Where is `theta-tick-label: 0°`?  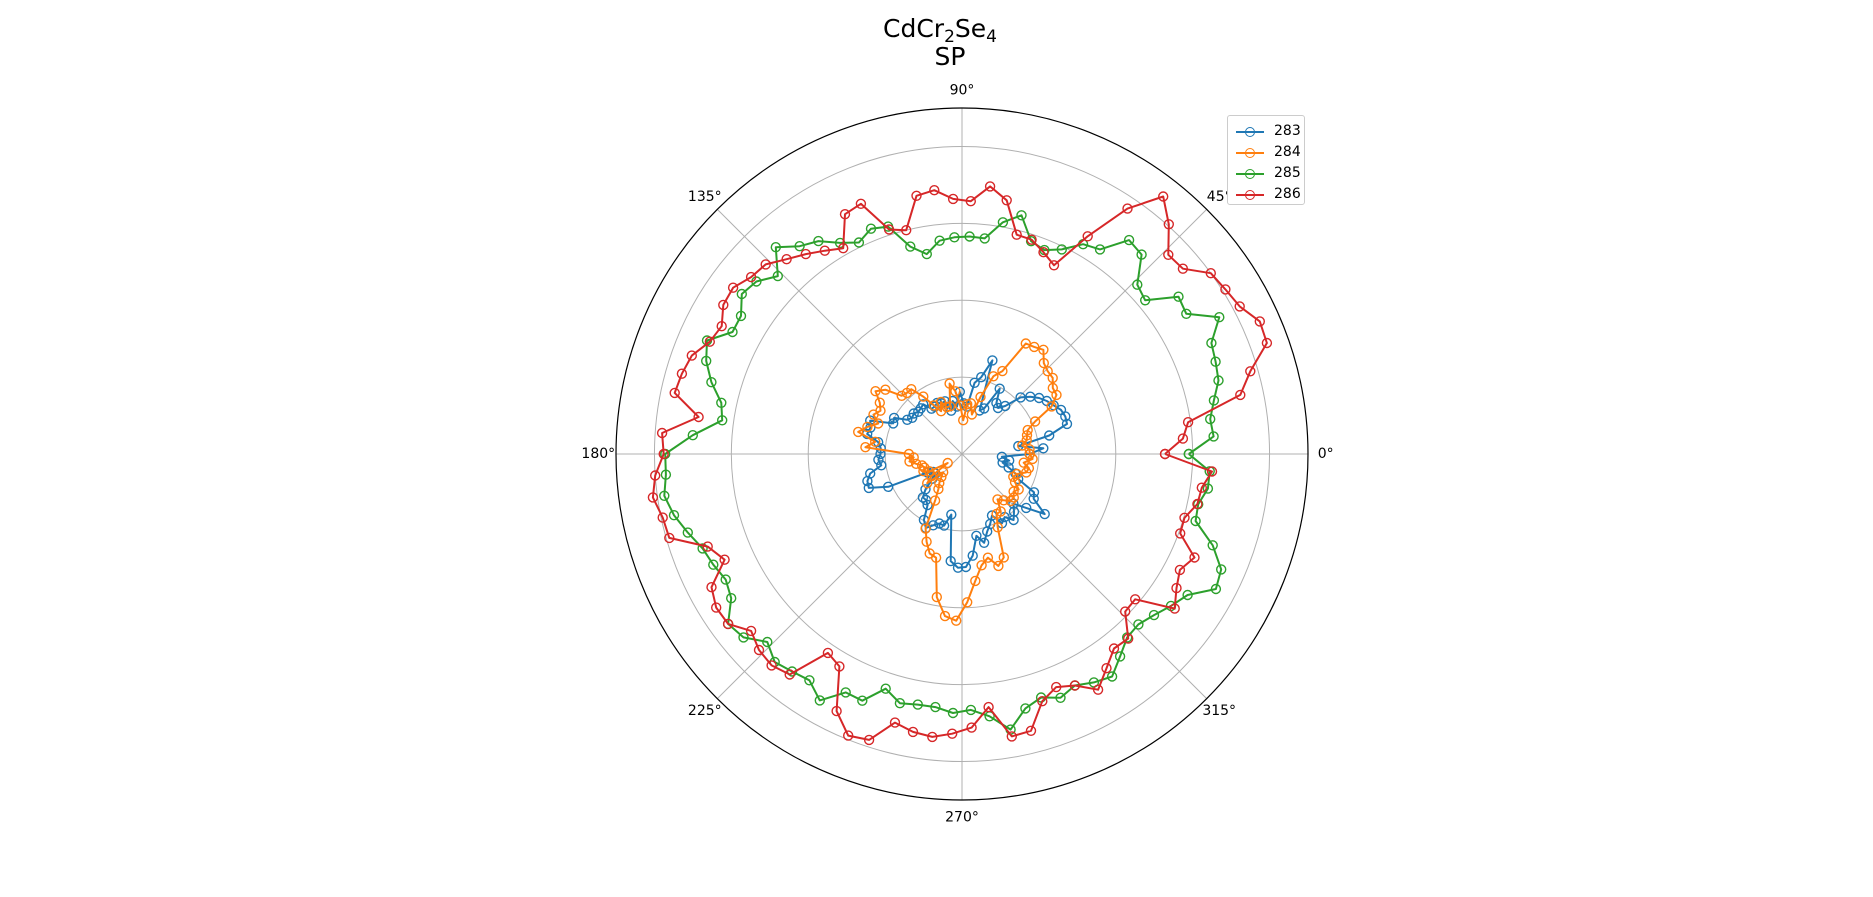
theta-tick-label: 0° is located at coordinates (1326, 454).